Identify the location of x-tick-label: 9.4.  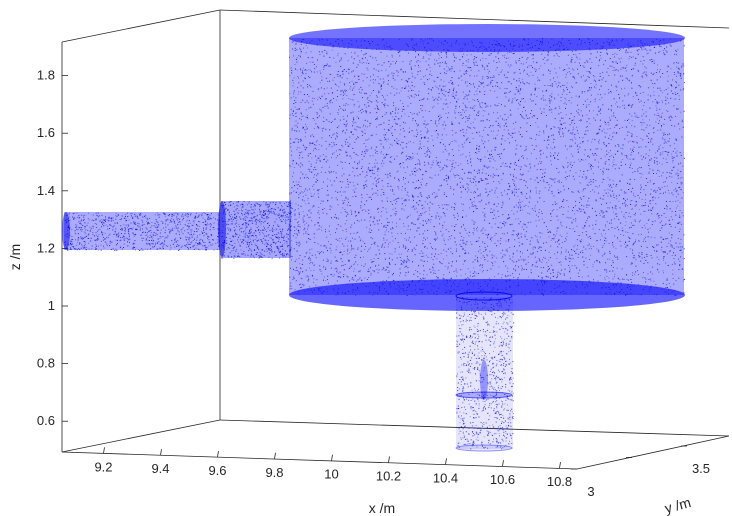
(160, 468).